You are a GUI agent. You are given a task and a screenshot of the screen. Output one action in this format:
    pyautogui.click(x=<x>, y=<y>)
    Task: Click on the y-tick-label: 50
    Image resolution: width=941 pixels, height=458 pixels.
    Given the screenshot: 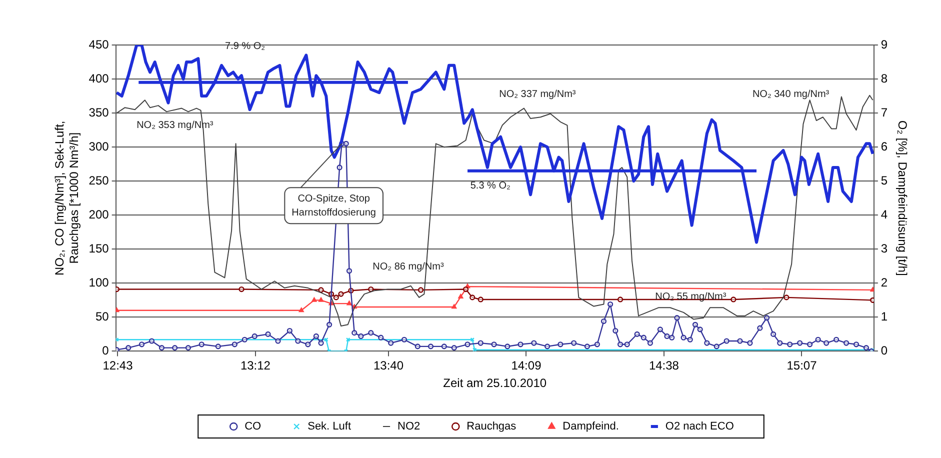 What is the action you would take?
    pyautogui.click(x=102, y=316)
    